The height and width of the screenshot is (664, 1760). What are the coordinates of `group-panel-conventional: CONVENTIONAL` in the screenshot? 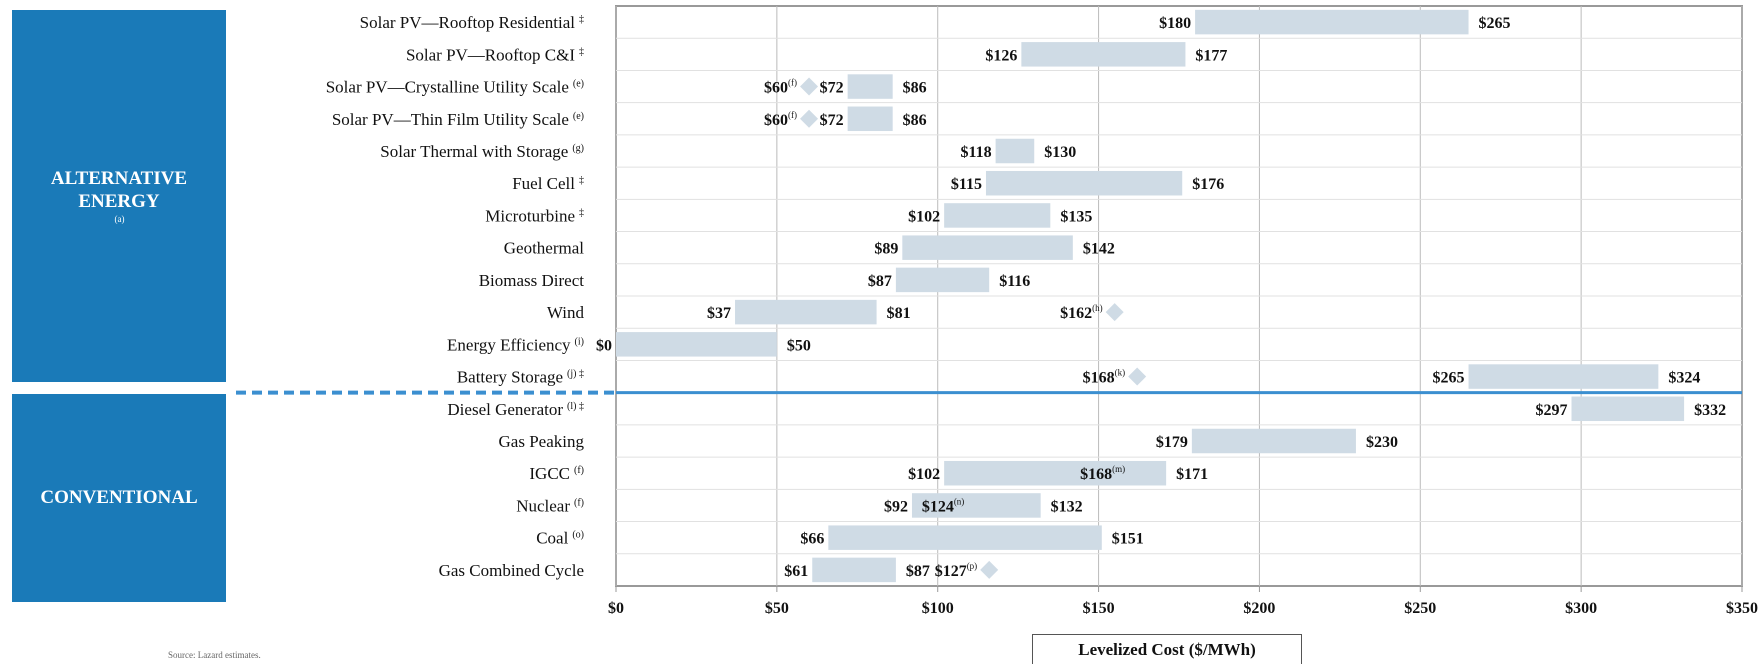 It's located at (119, 498).